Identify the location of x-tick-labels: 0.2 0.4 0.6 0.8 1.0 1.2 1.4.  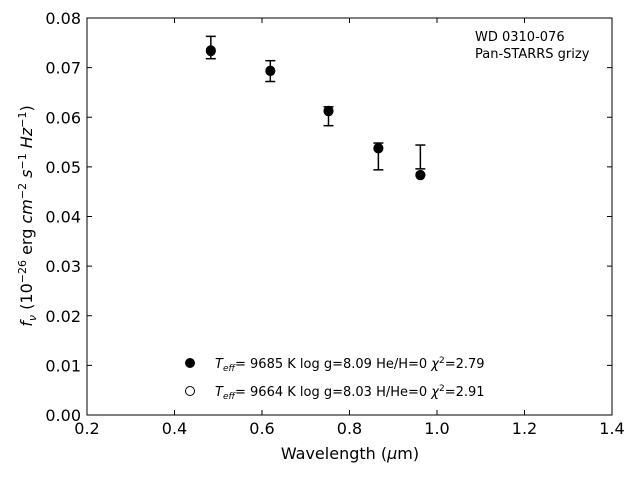
(349, 428).